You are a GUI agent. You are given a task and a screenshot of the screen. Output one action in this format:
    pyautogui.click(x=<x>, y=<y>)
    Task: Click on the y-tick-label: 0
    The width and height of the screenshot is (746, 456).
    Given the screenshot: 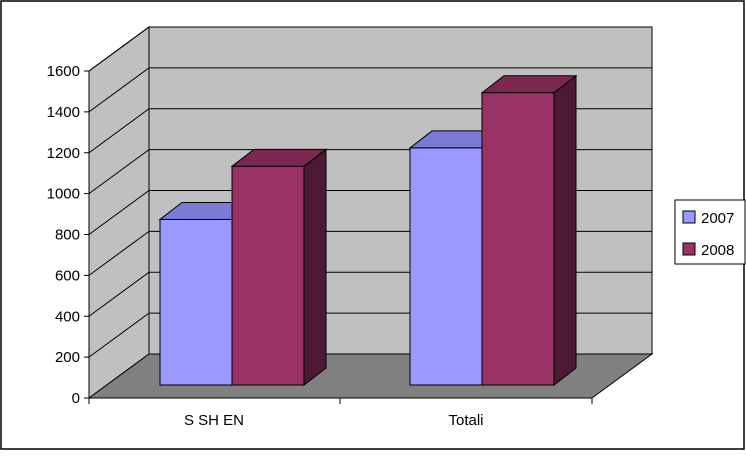 What is the action you would take?
    pyautogui.click(x=76, y=398)
    